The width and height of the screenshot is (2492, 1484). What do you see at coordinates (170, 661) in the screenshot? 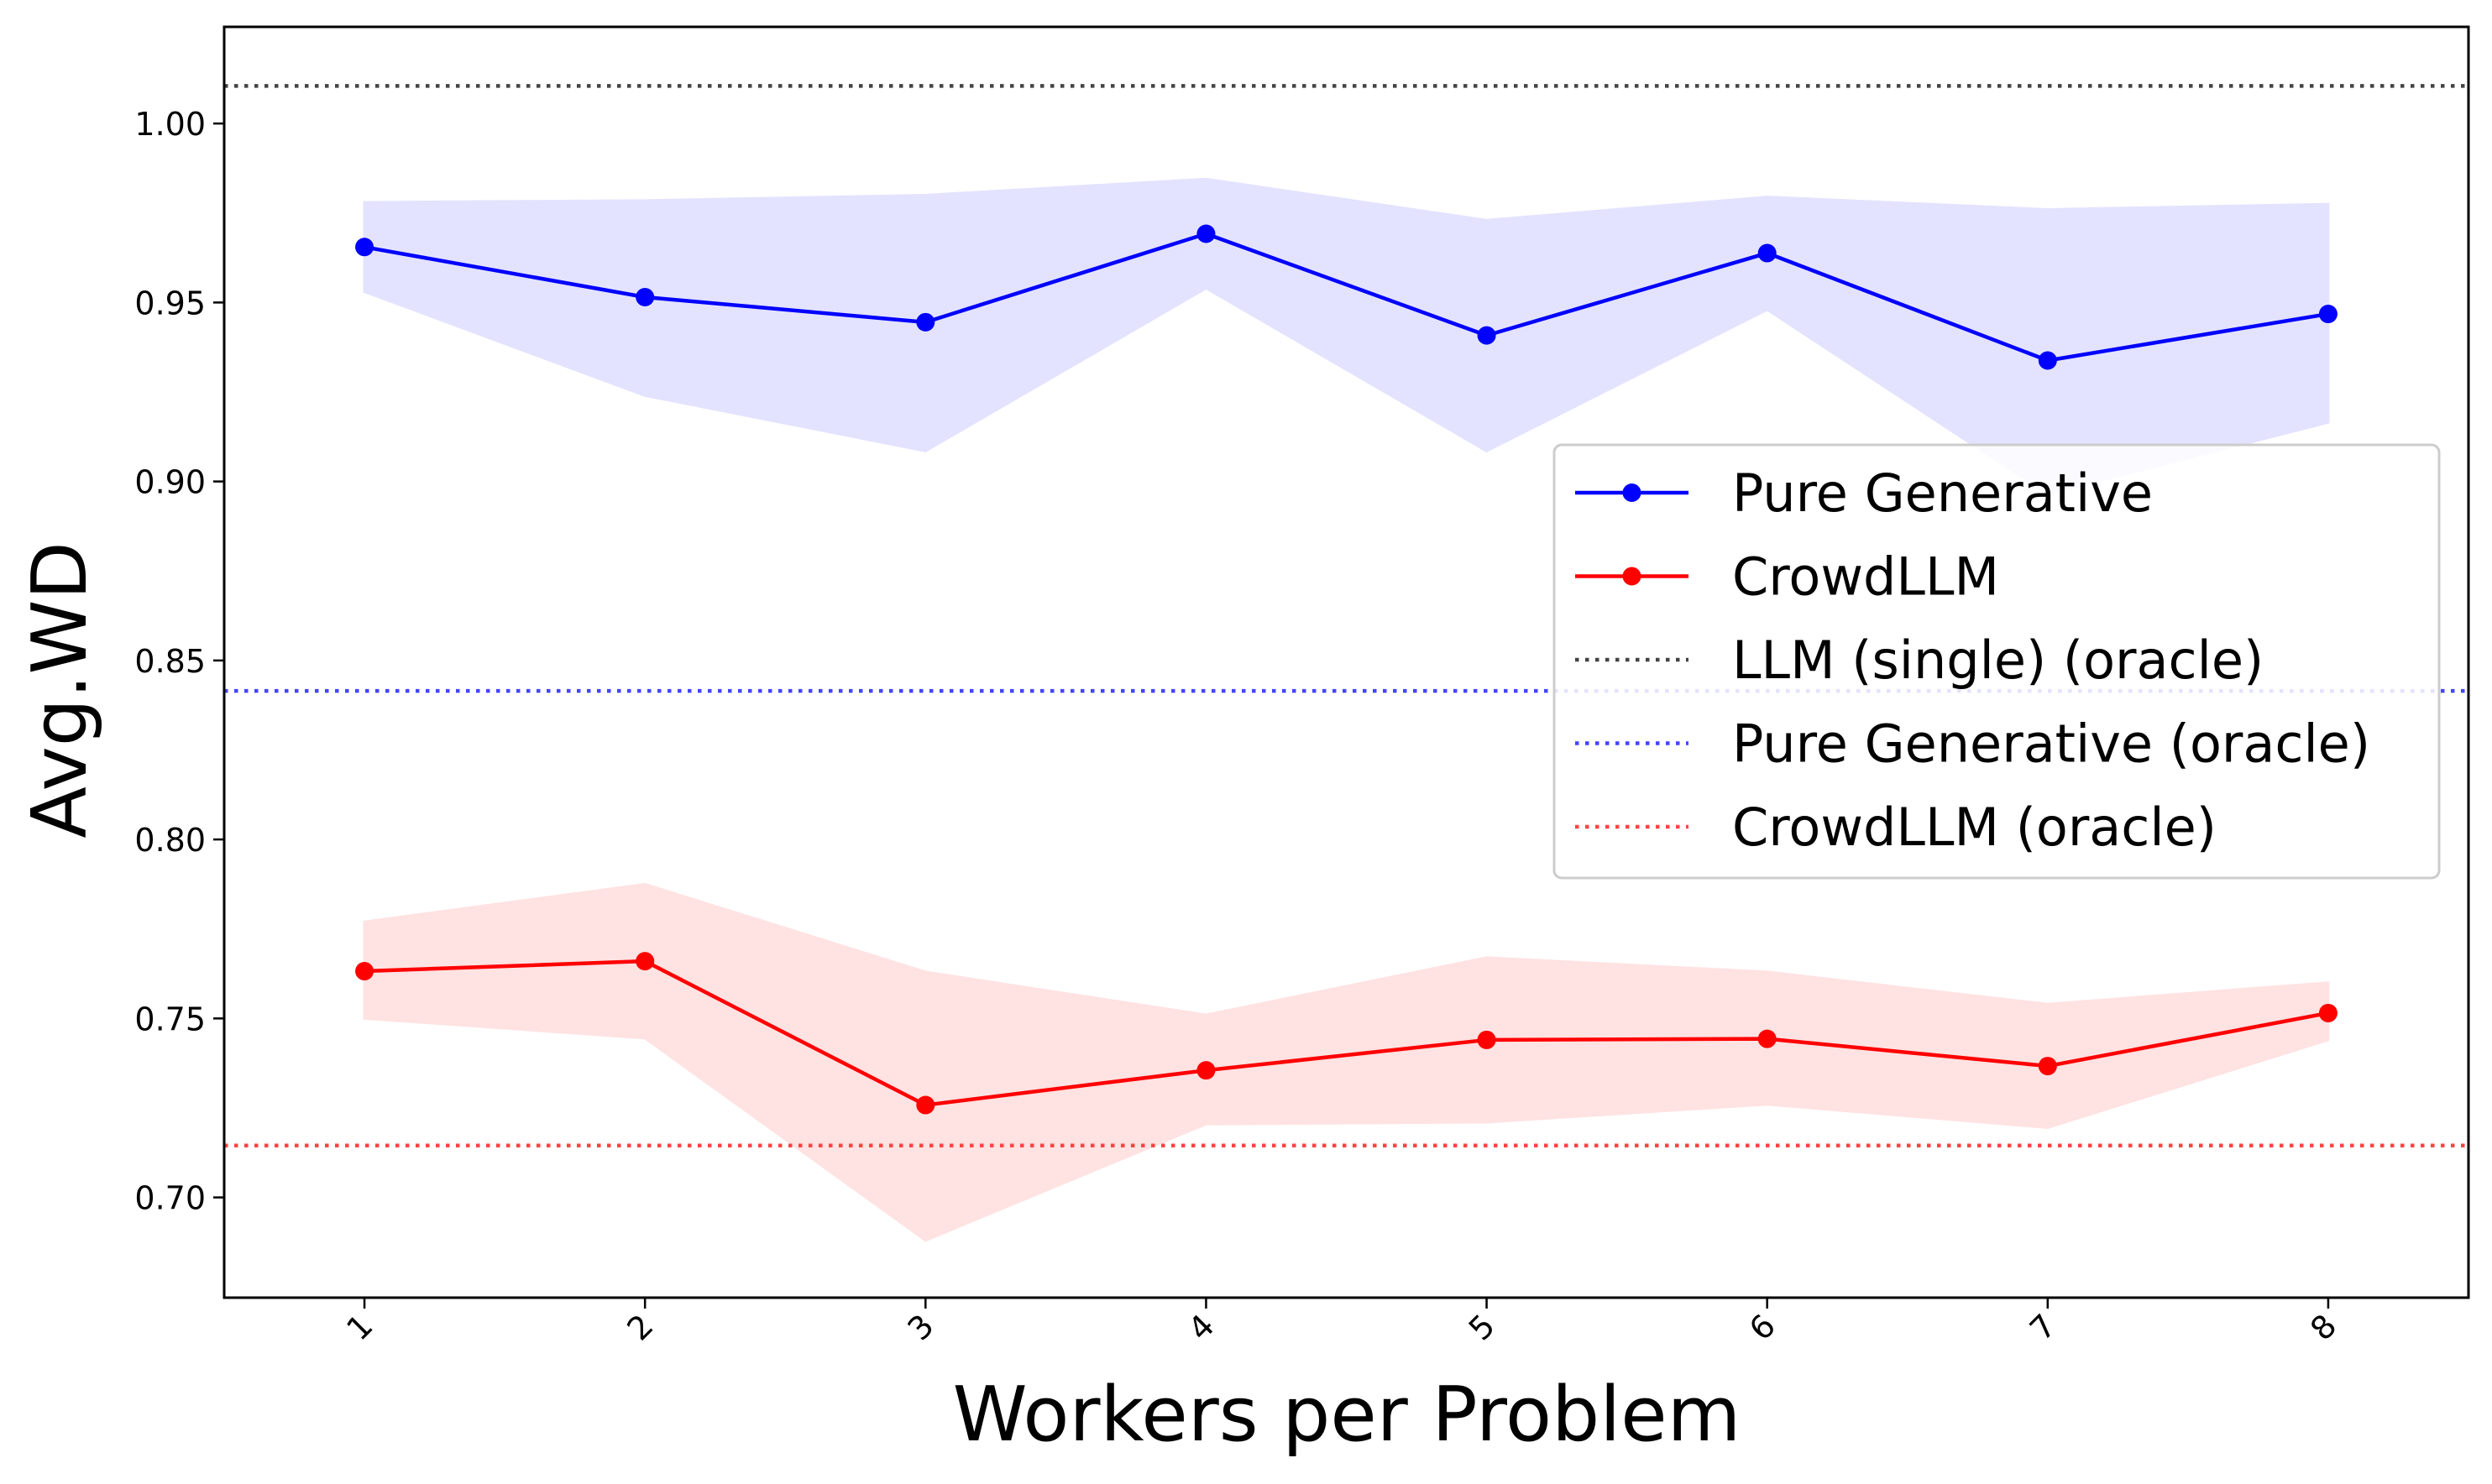
I see `y-tick-label-3: 0.85` at bounding box center [170, 661].